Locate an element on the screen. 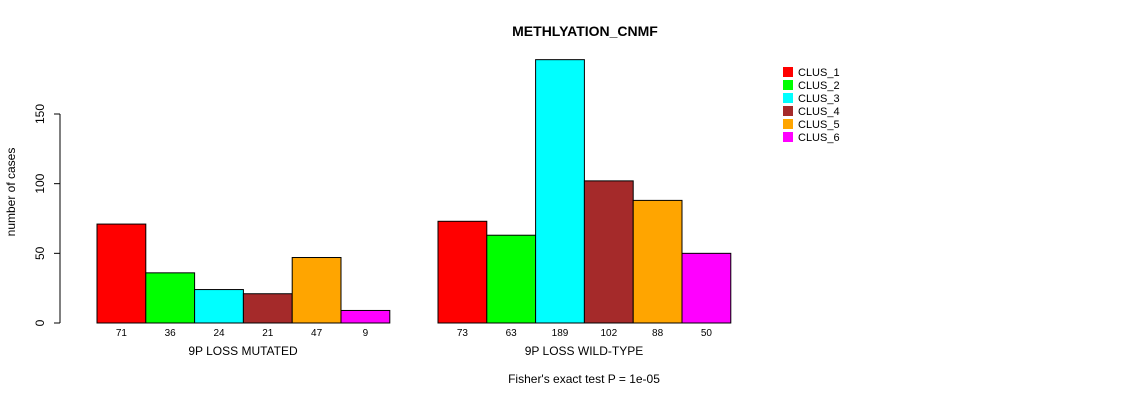  bar-count-label: 36 is located at coordinates (171, 333).